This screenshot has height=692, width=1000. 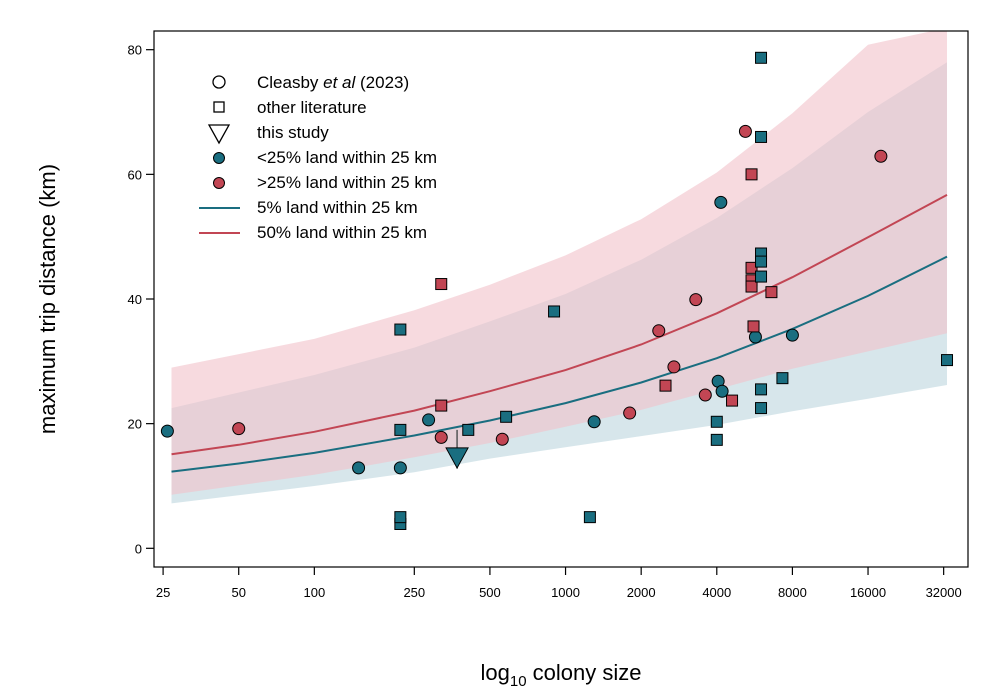 What do you see at coordinates (138, 548) in the screenshot?
I see `y-tick-label-0: 0` at bounding box center [138, 548].